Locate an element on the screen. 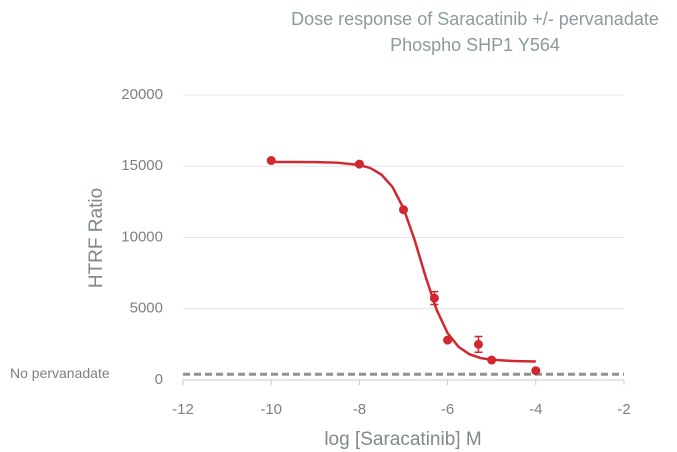 This screenshot has width=677, height=452. x-tick-label: -4 is located at coordinates (535, 409).